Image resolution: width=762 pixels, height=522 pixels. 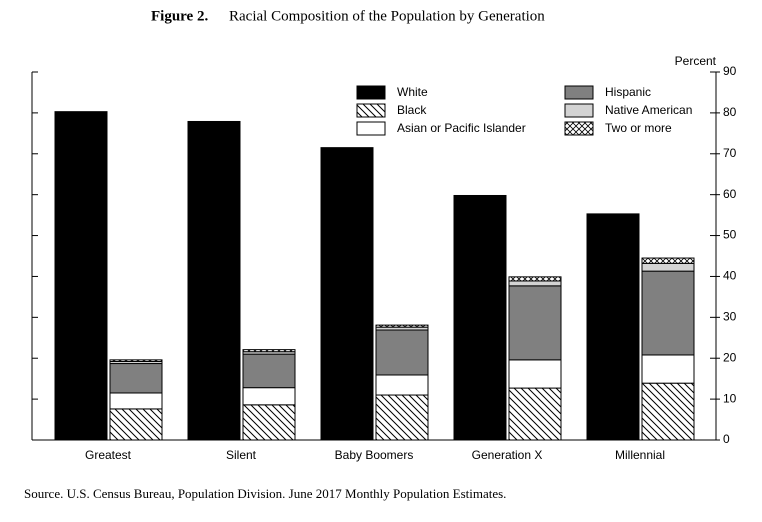 What do you see at coordinates (696, 61) in the screenshot?
I see `y-axis-label: Percent` at bounding box center [696, 61].